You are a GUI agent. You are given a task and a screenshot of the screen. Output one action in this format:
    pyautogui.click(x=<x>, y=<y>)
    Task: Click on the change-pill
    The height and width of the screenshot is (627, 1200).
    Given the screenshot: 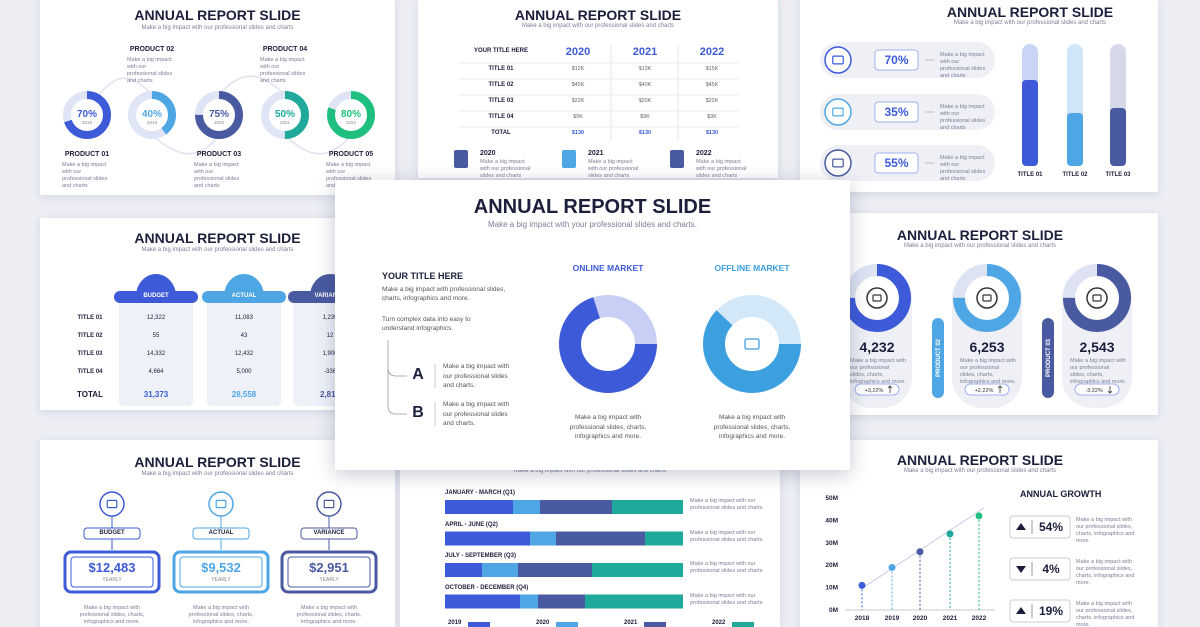 What is the action you would take?
    pyautogui.click(x=1097, y=389)
    